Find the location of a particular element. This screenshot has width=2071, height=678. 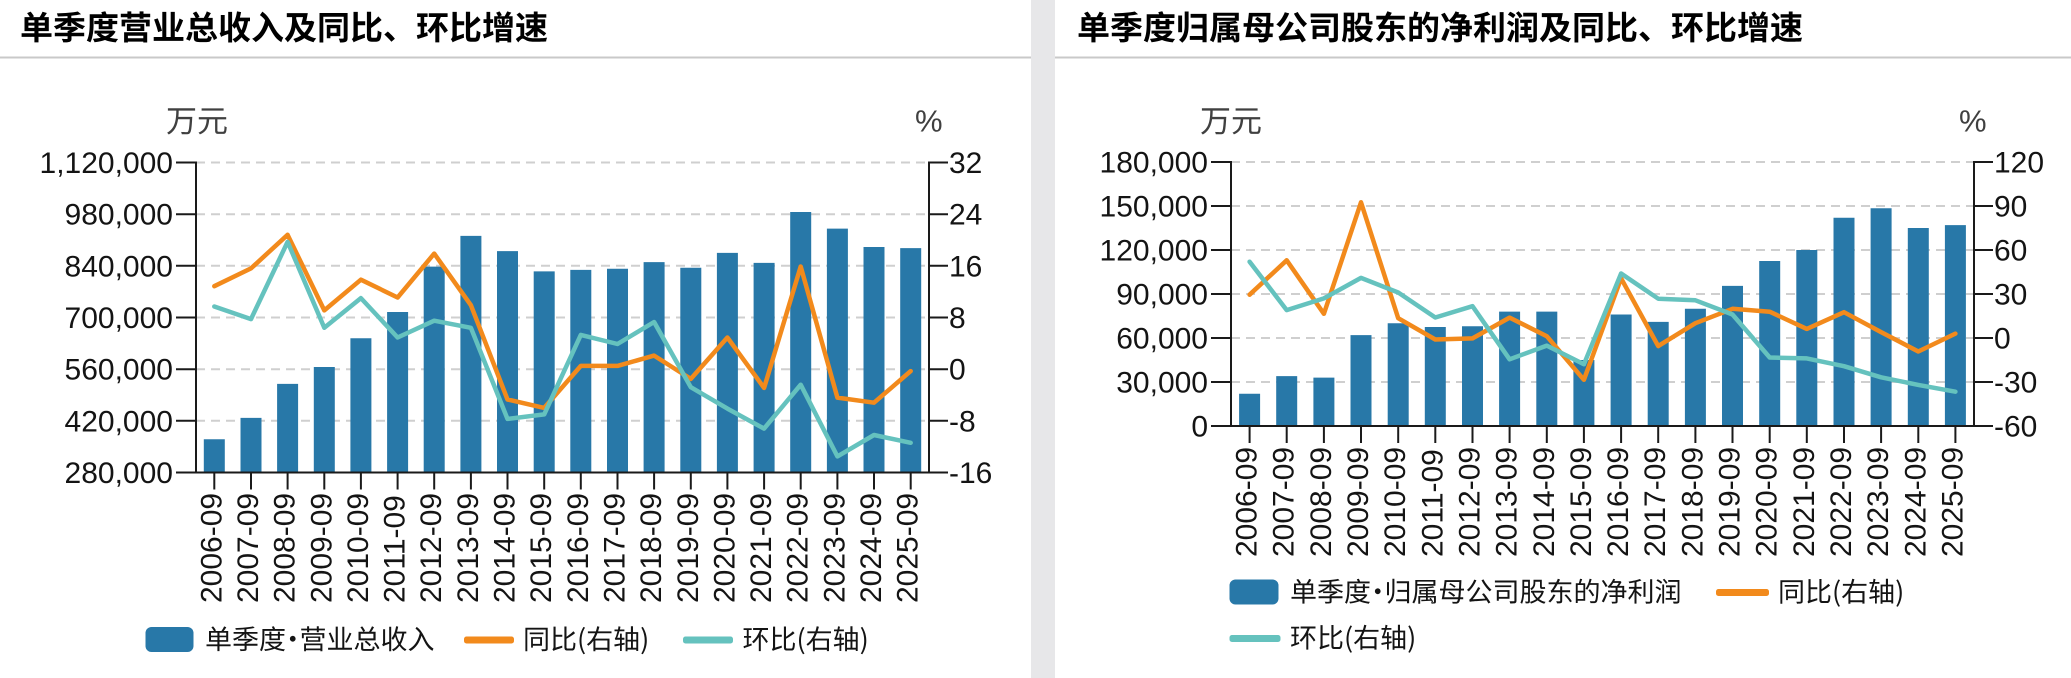

svg-text: 180,000 is located at coordinates (1154, 163).